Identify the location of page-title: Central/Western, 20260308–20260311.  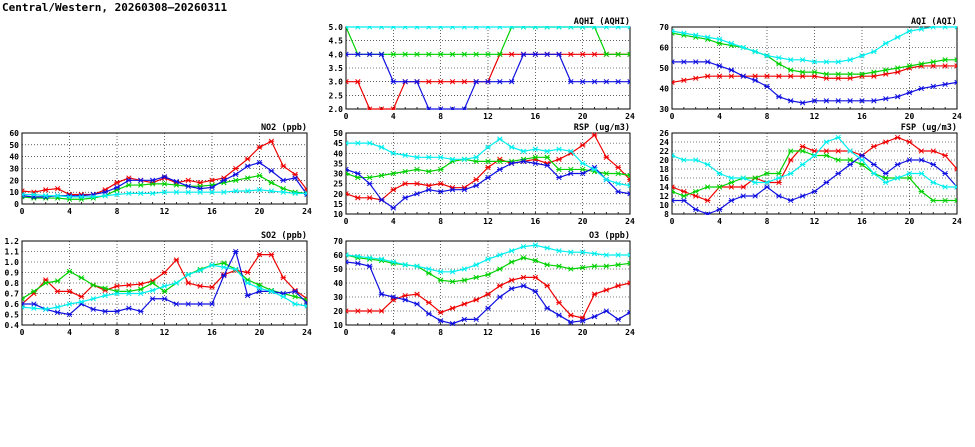
(115, 7).